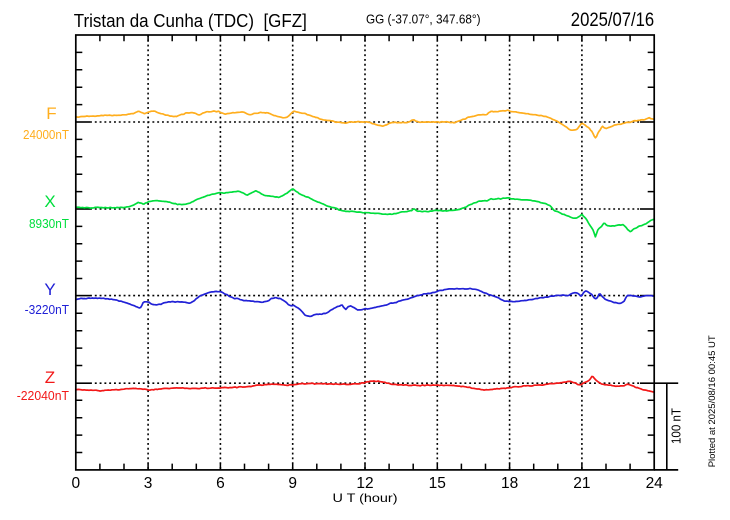 Image resolution: width=730 pixels, height=520 pixels. I want to click on svg-text: 24, so click(655, 483).